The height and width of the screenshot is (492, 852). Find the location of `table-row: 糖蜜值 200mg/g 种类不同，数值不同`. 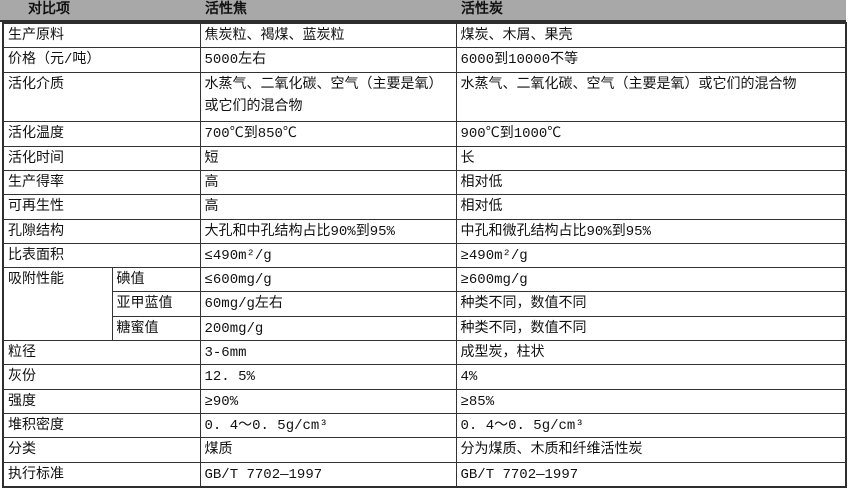

table-row: 糖蜜值 200mg/g 种类不同，数值不同 is located at coordinates (425, 328).